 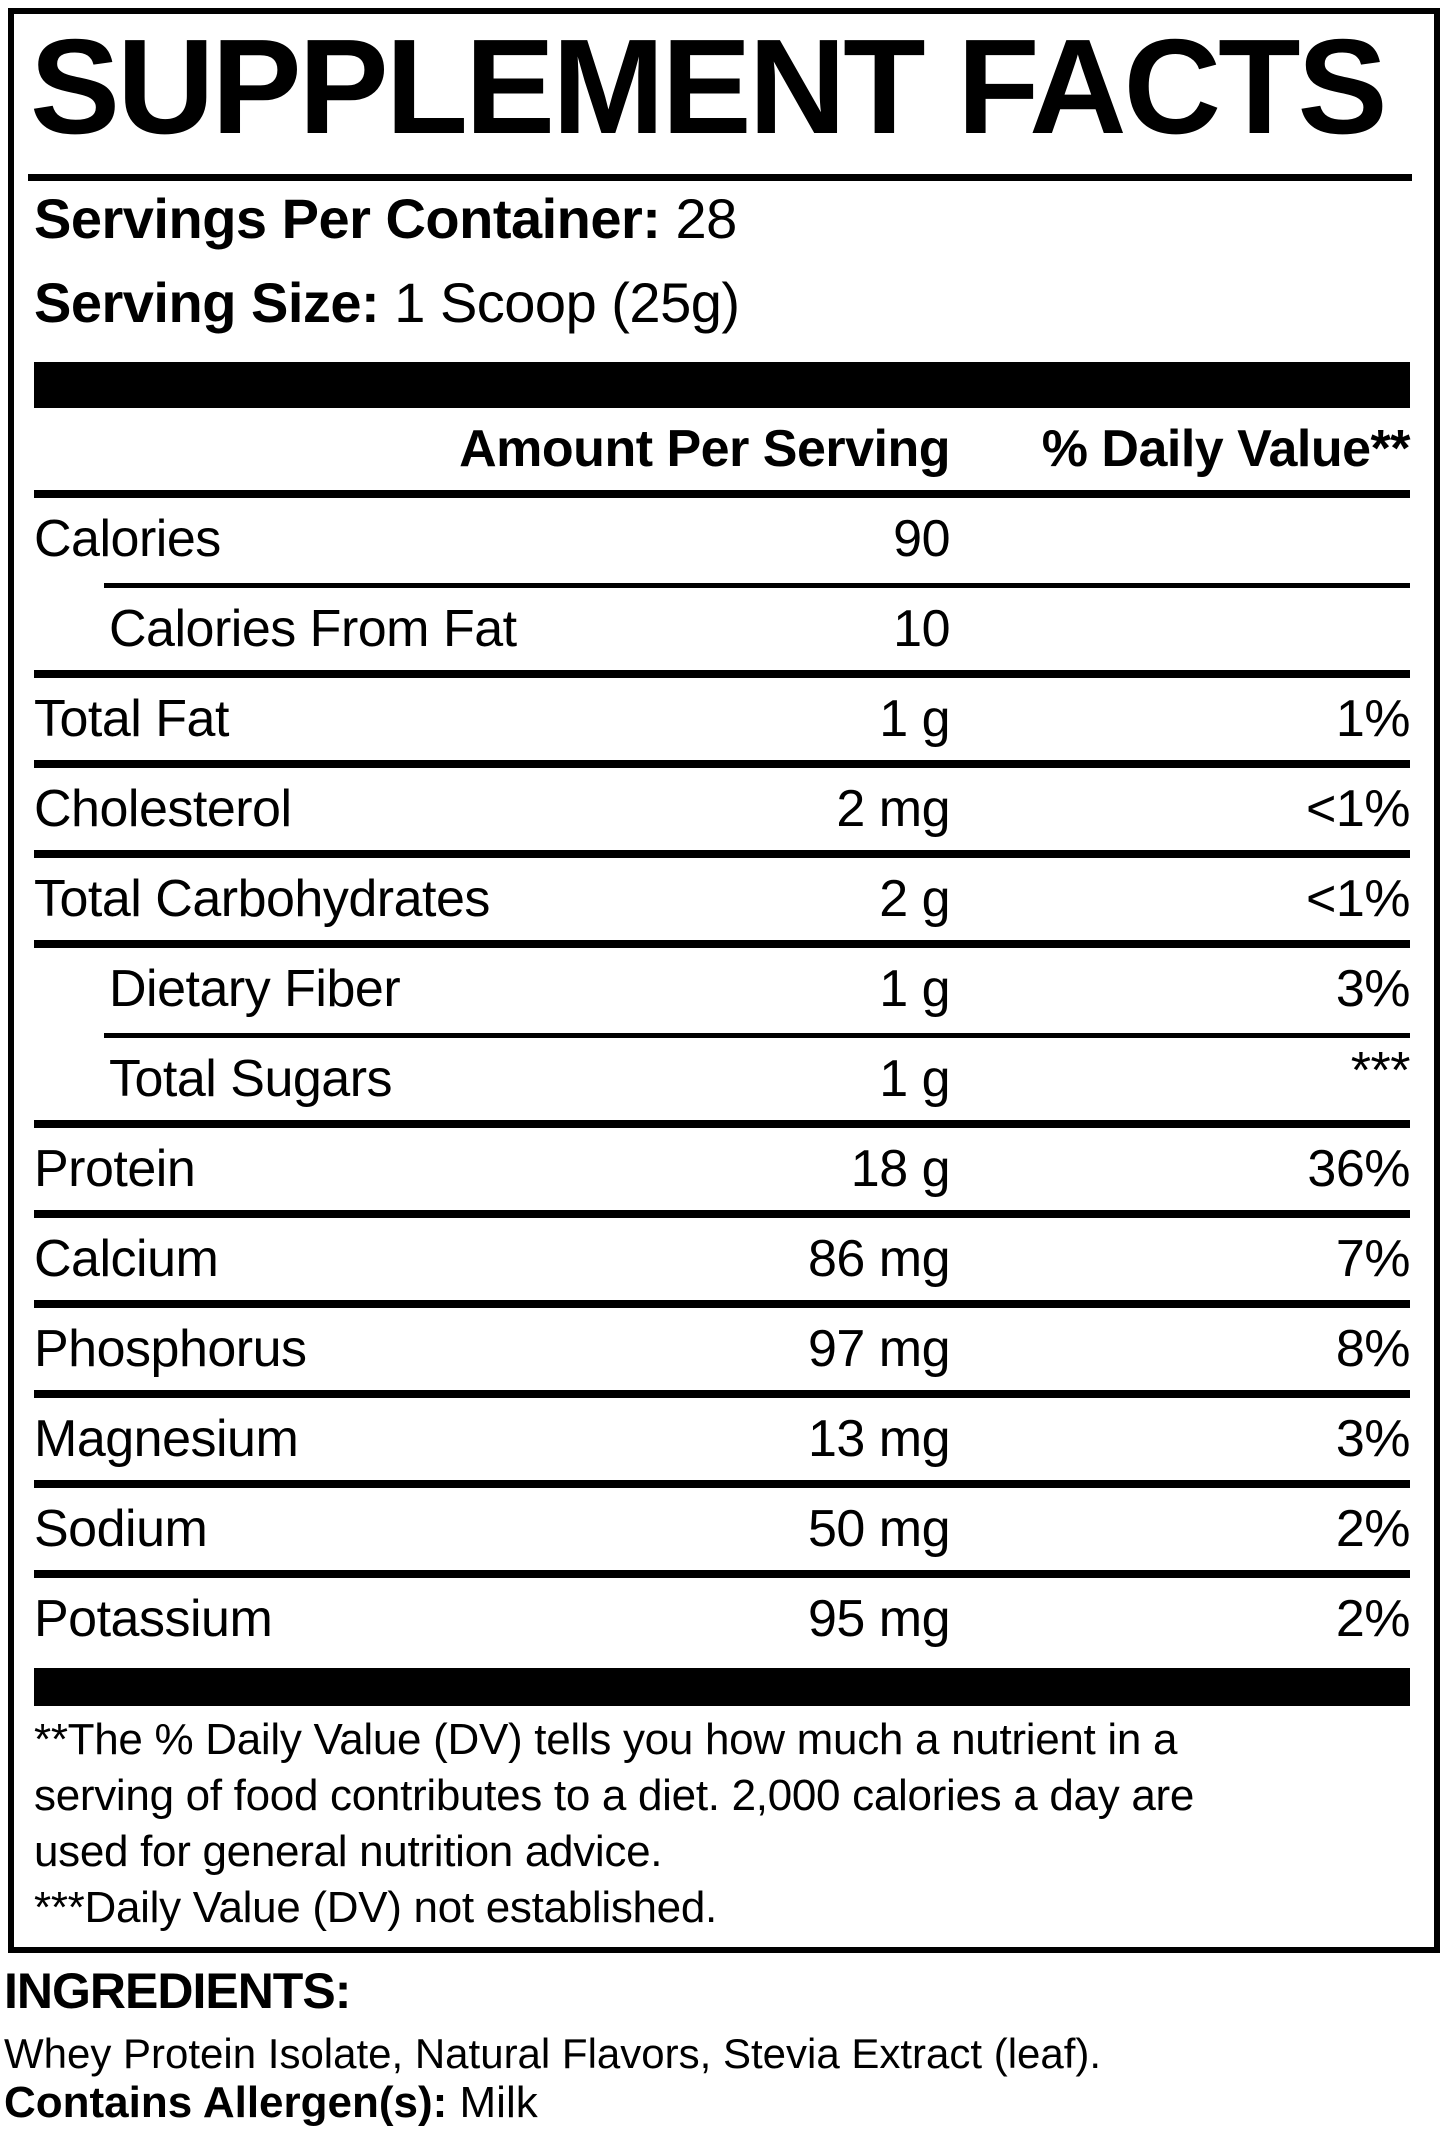 What do you see at coordinates (170, 1349) in the screenshot?
I see `nutrient-label: Phosphorus` at bounding box center [170, 1349].